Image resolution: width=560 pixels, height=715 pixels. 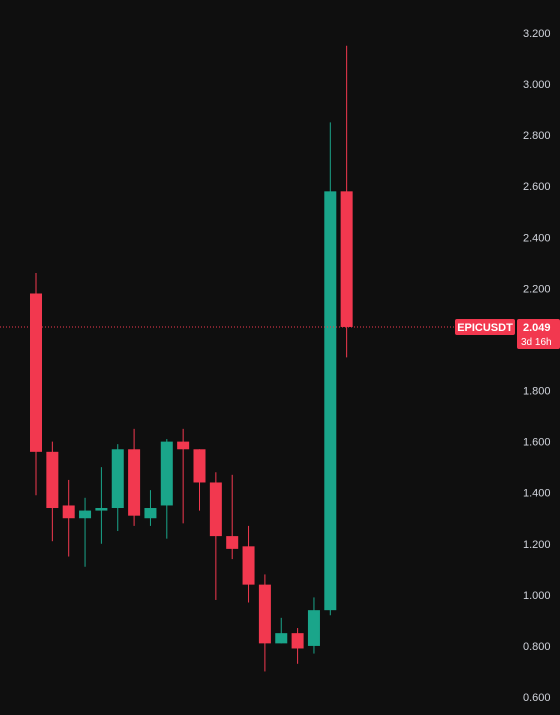 What do you see at coordinates (537, 494) in the screenshot?
I see `y-tick-label: 1.400` at bounding box center [537, 494].